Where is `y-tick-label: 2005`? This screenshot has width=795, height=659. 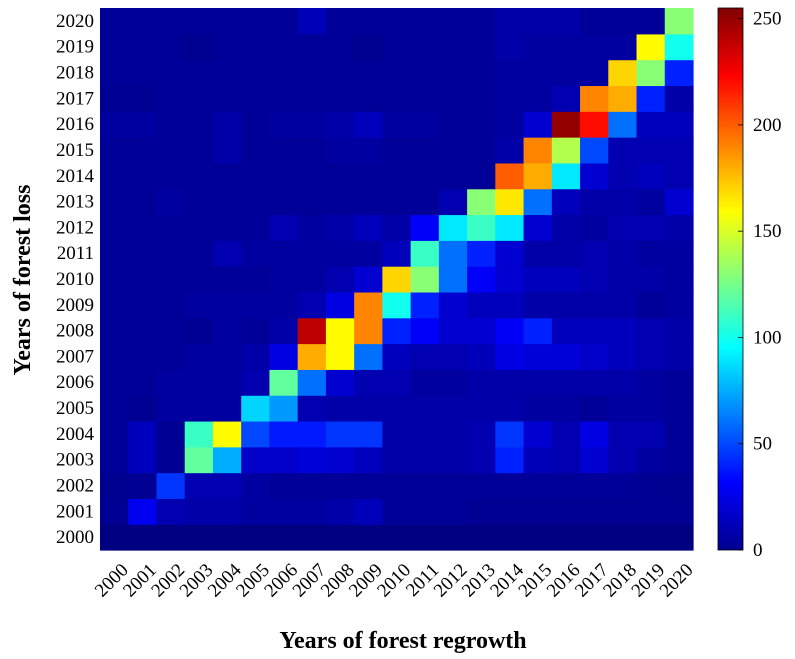
y-tick-label: 2005 is located at coordinates (75, 408).